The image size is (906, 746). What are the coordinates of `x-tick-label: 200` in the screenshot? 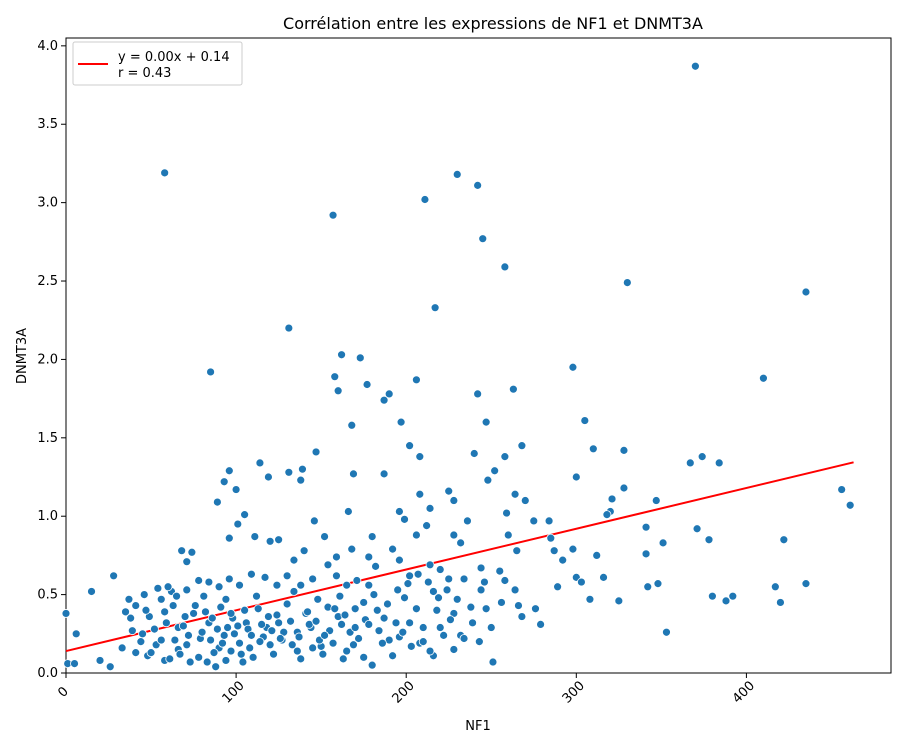 It's located at (404, 692).